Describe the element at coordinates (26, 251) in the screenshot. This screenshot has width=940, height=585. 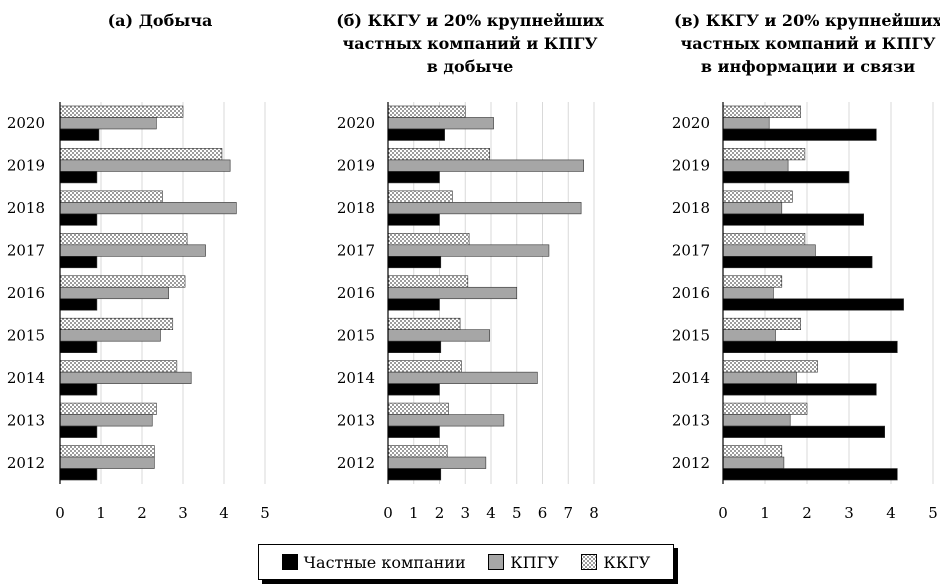
I see `y-tick-label: 2017` at that location.